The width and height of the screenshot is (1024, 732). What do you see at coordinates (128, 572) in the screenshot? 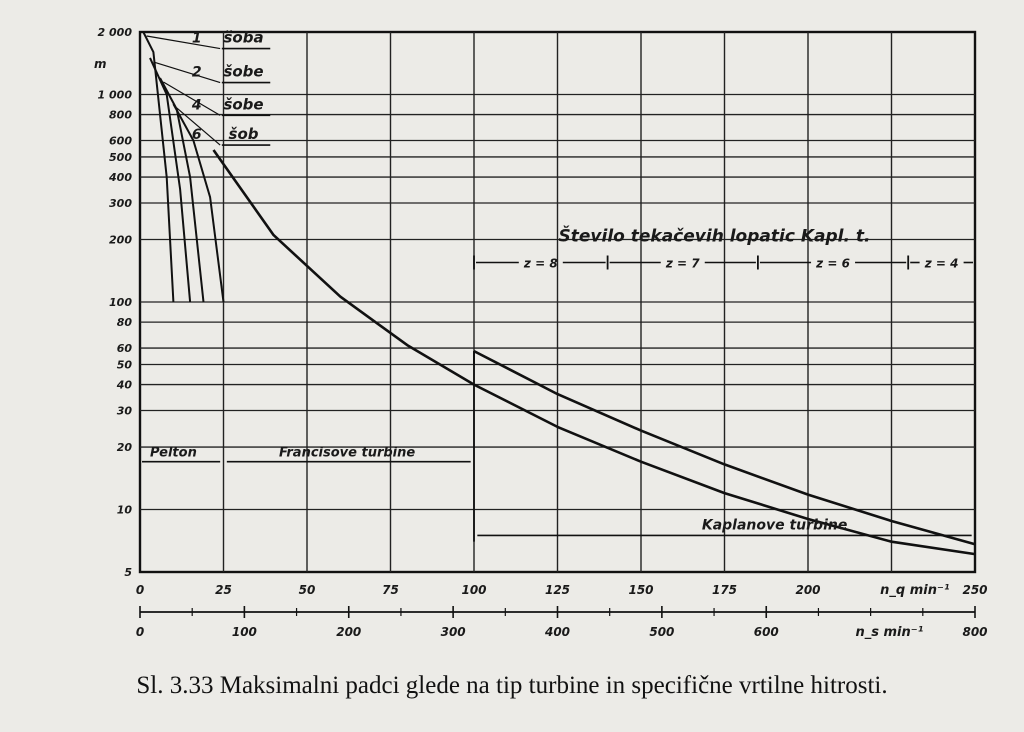
I see `y-tick-label: 5` at bounding box center [128, 572].